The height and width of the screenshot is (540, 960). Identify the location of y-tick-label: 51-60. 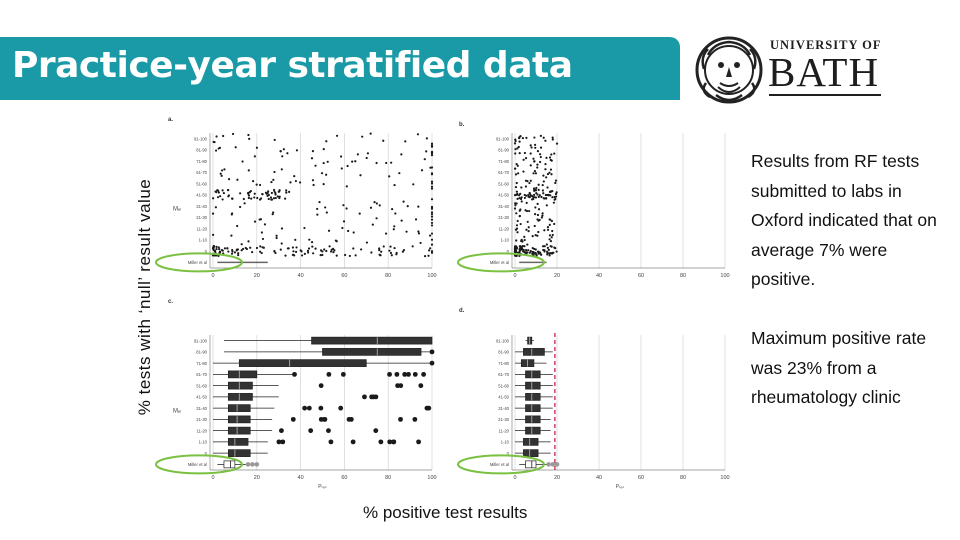
(201, 183).